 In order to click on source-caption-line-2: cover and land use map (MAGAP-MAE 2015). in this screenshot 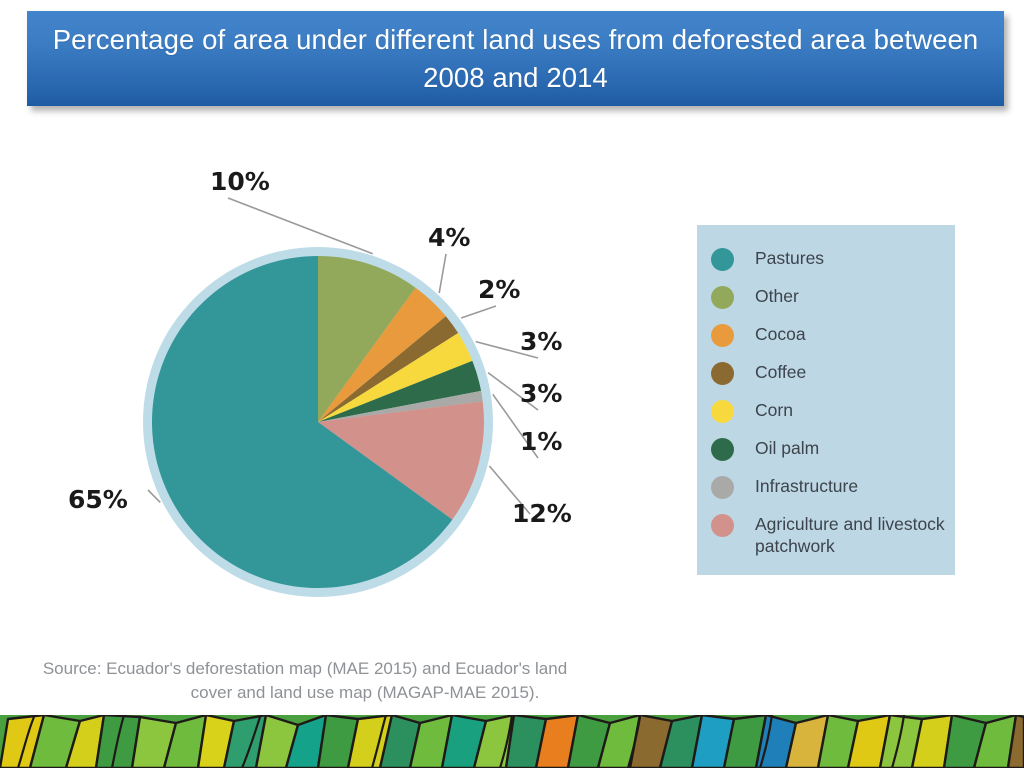, I will do `click(365, 693)`.